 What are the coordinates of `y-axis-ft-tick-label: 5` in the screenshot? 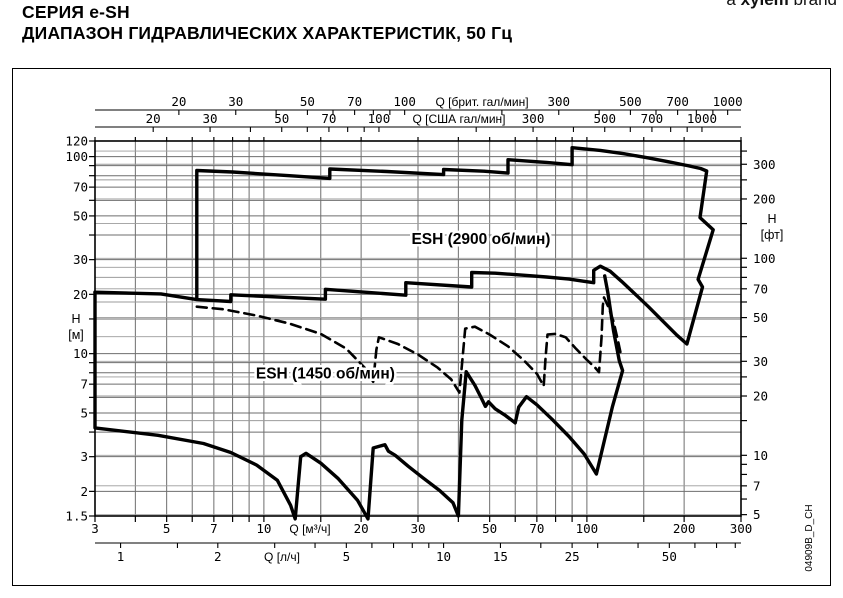 It's located at (757, 514).